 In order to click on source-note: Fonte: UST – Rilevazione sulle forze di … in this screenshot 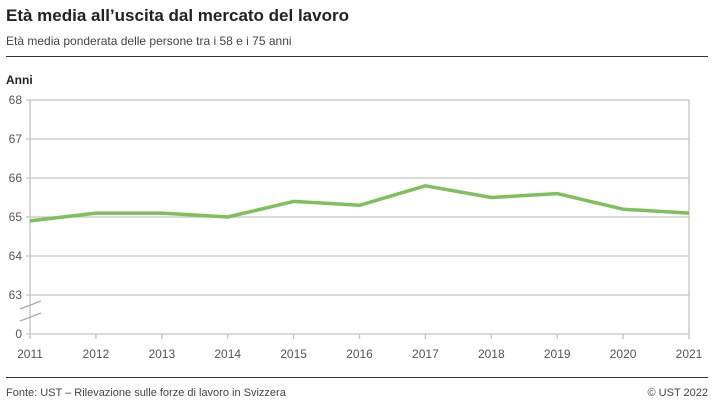, I will do `click(146, 393)`.